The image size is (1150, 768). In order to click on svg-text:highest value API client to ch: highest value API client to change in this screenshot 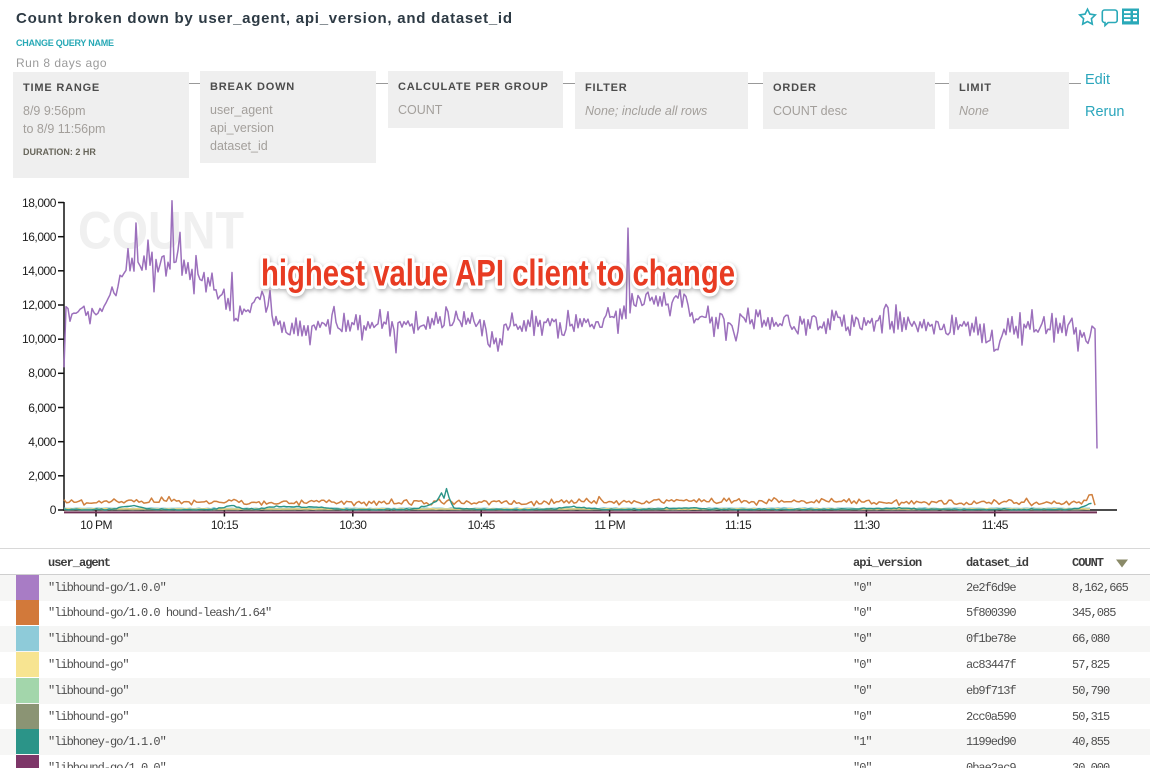, I will do `click(498, 273)`.